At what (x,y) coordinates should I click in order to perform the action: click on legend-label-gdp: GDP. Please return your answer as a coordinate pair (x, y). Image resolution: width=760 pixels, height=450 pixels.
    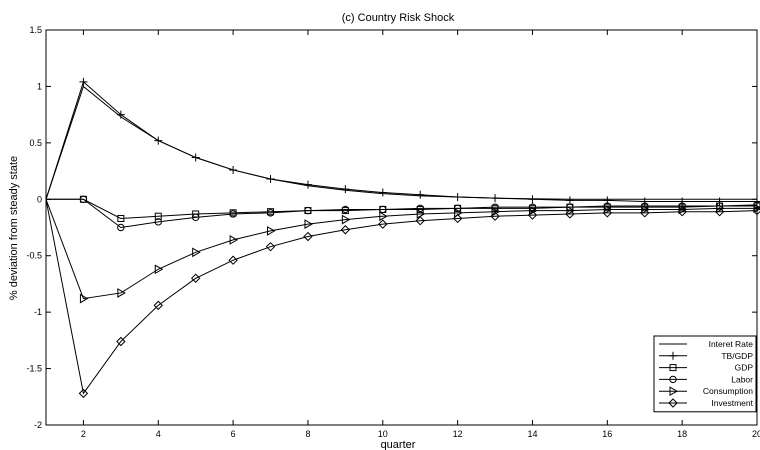
    Looking at the image, I should click on (744, 368).